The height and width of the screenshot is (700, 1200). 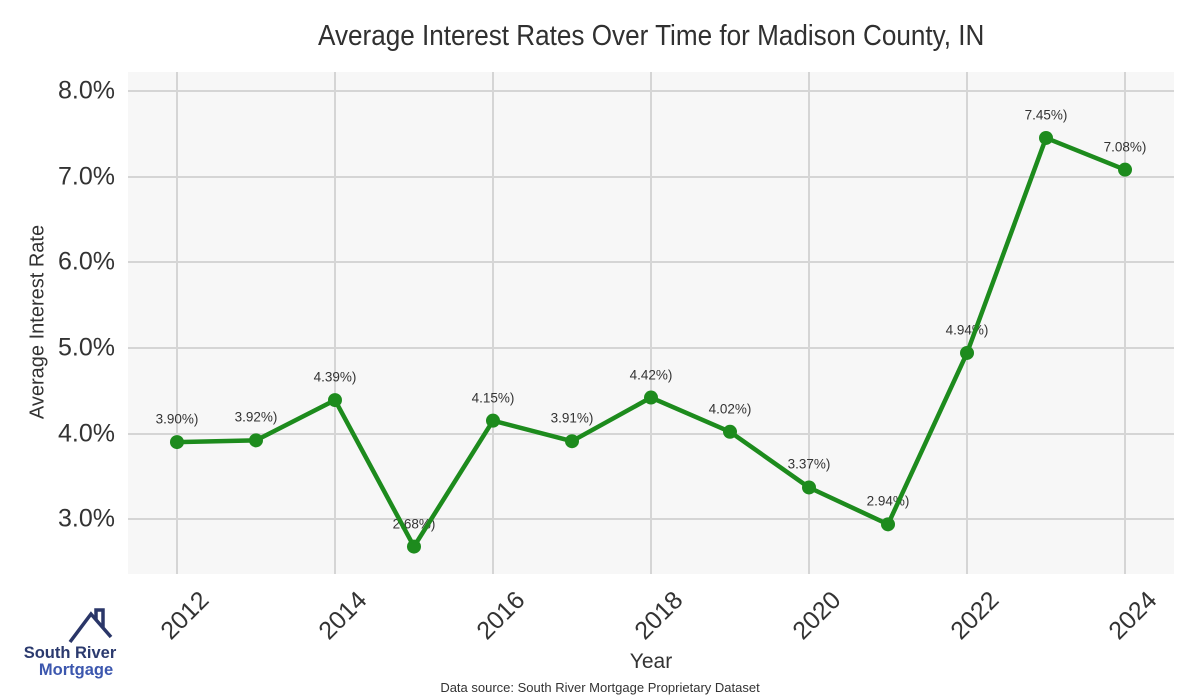 I want to click on x-axis-title: Year, so click(x=651, y=661).